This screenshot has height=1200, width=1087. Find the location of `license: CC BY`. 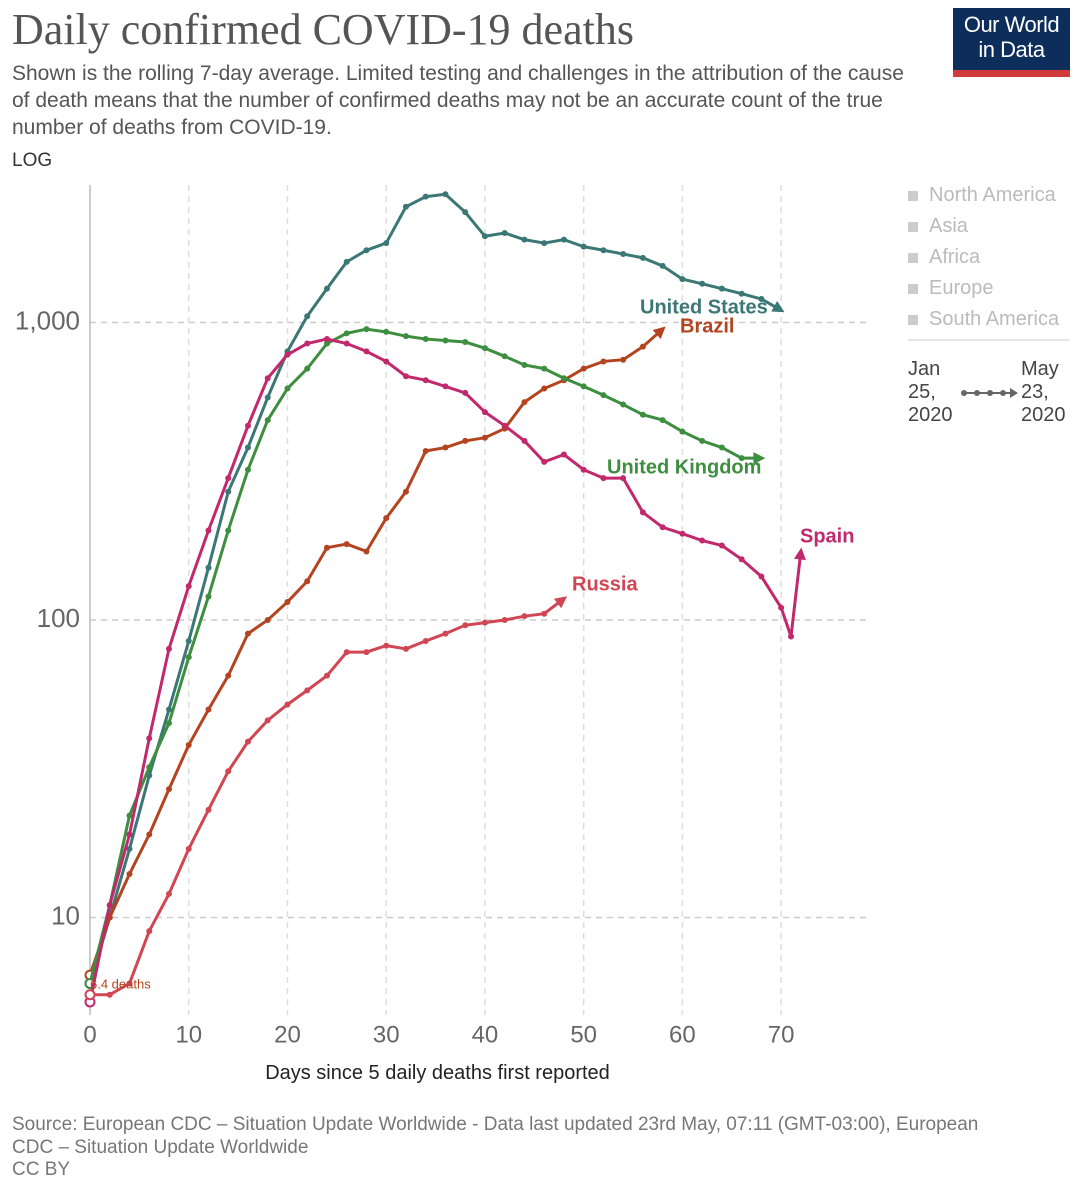

license: CC BY is located at coordinates (41, 1169).